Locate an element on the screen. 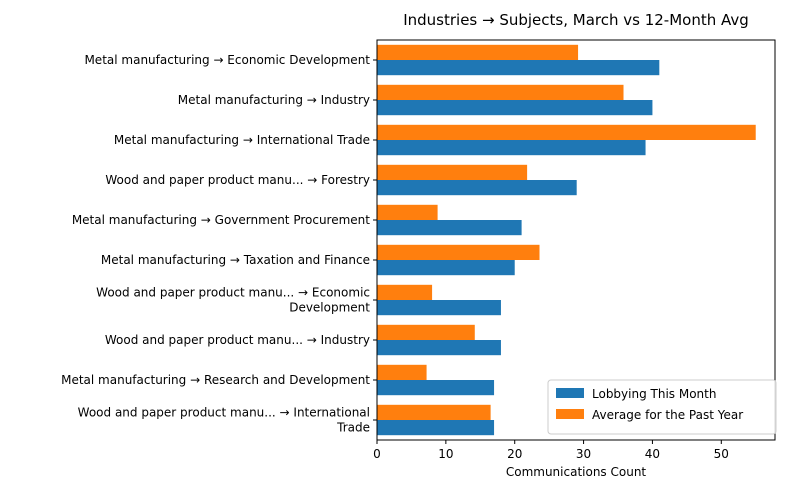 This screenshot has height=490, width=790. x-axis: 0 10 20 30 40 50 is located at coordinates (551, 450).